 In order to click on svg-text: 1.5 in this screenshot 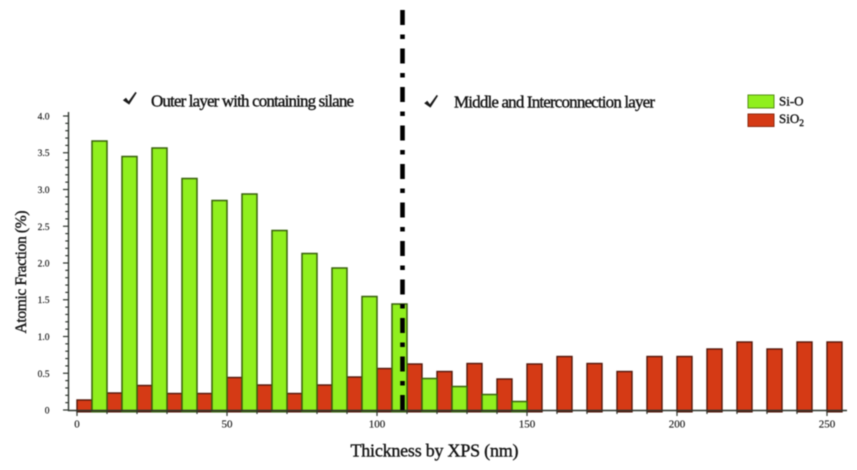, I will do `click(44, 301)`.